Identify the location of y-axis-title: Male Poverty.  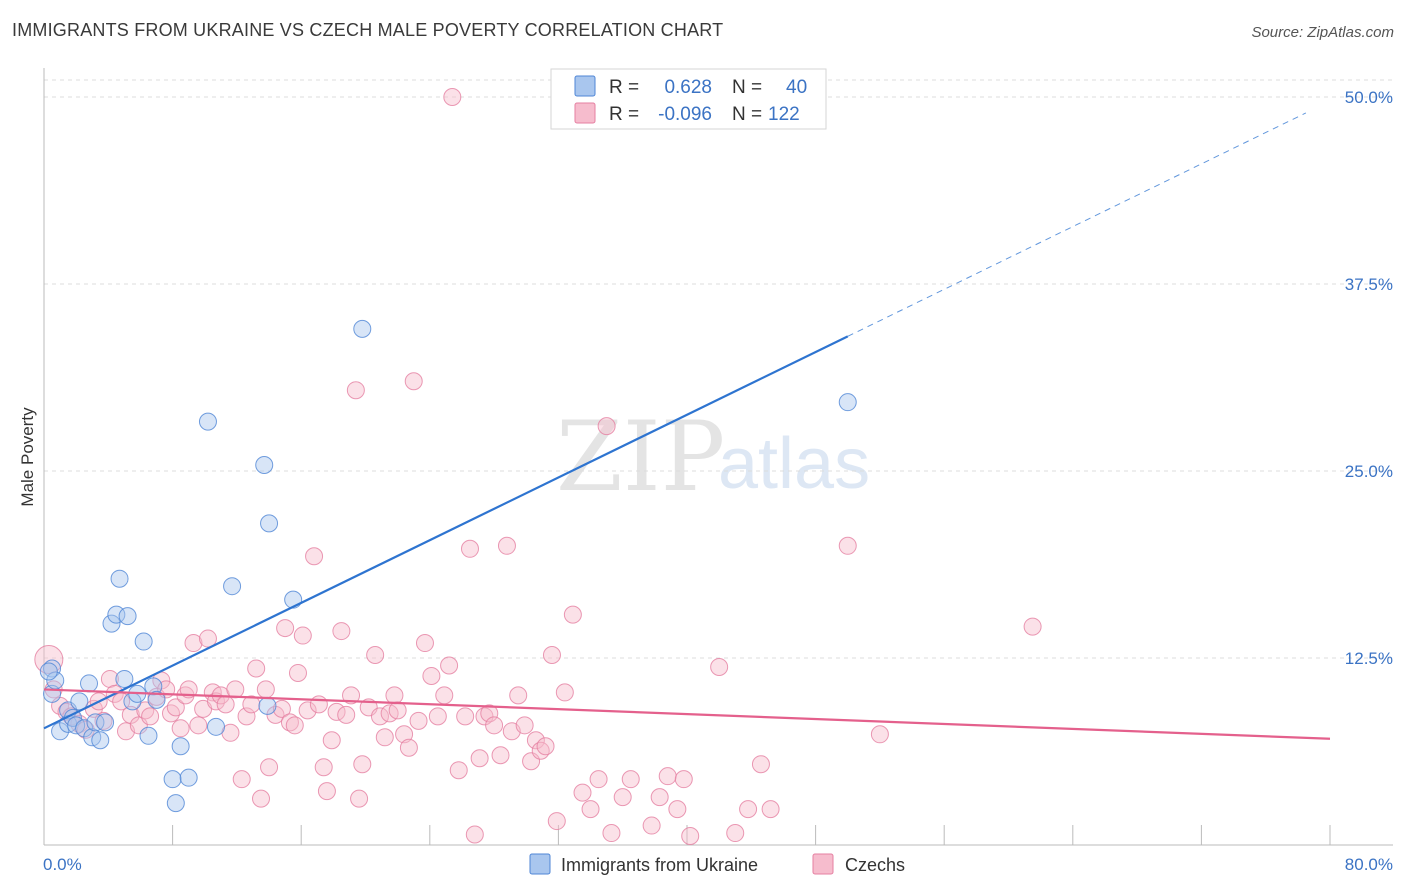
(27, 457).